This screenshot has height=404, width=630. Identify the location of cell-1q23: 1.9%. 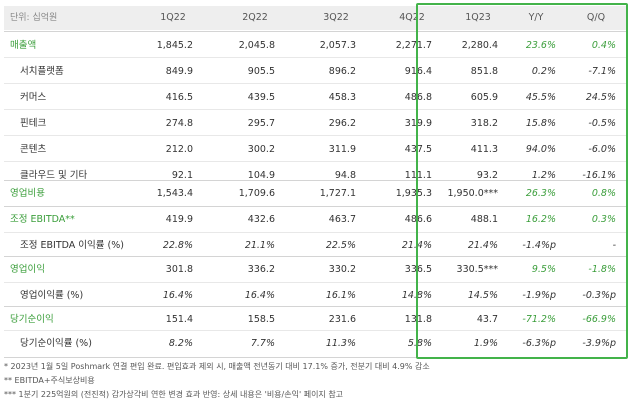
(485, 343).